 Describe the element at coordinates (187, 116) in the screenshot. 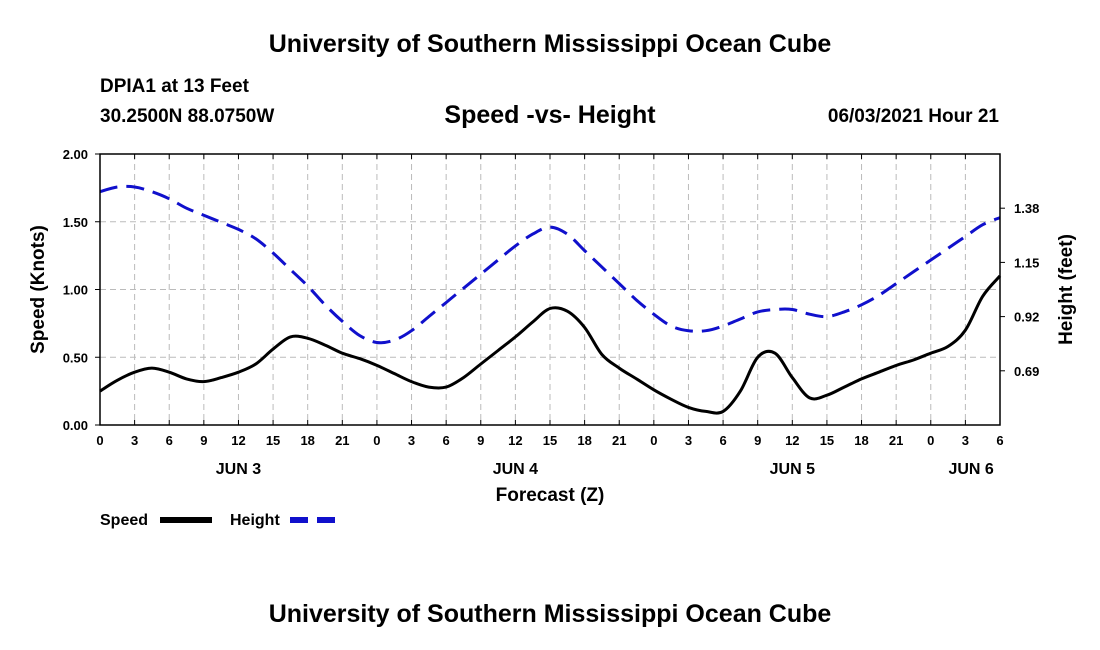

I see `station-coordinates: 30.2500N 88.0750W` at that location.